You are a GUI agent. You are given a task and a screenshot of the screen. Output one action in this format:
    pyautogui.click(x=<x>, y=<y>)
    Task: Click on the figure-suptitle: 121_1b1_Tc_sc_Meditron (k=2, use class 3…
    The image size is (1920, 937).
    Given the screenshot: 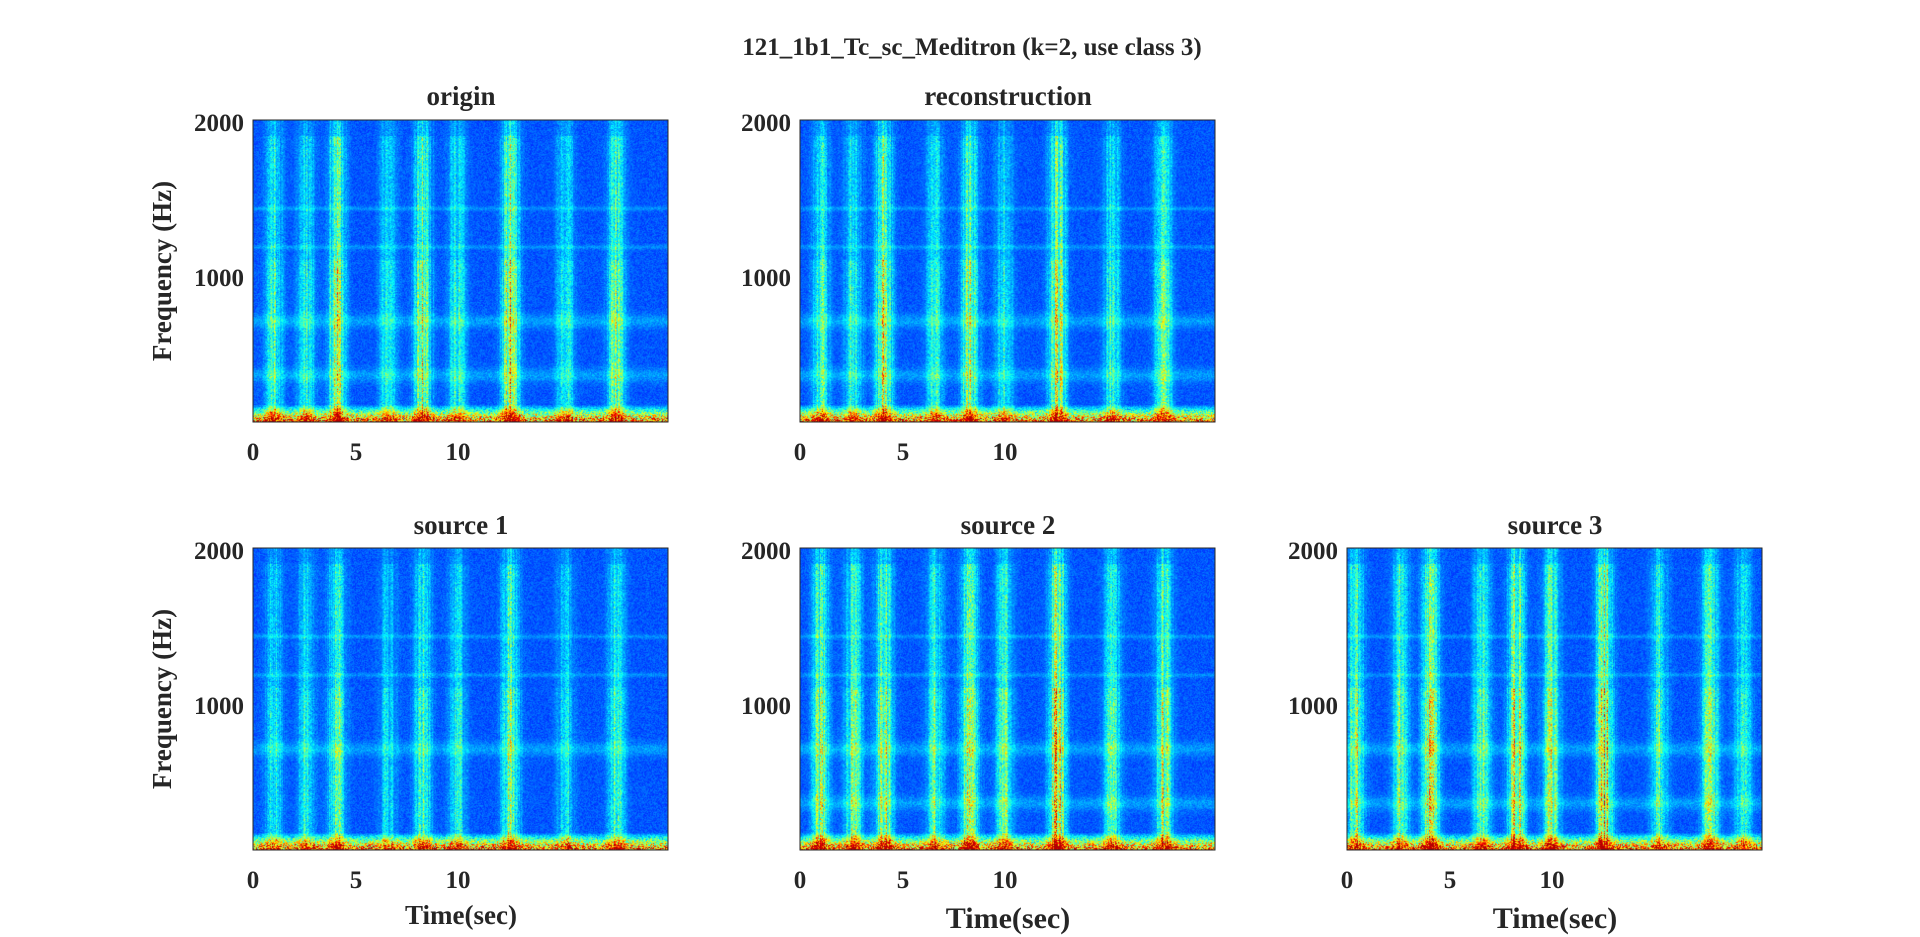 What is the action you would take?
    pyautogui.click(x=971, y=47)
    